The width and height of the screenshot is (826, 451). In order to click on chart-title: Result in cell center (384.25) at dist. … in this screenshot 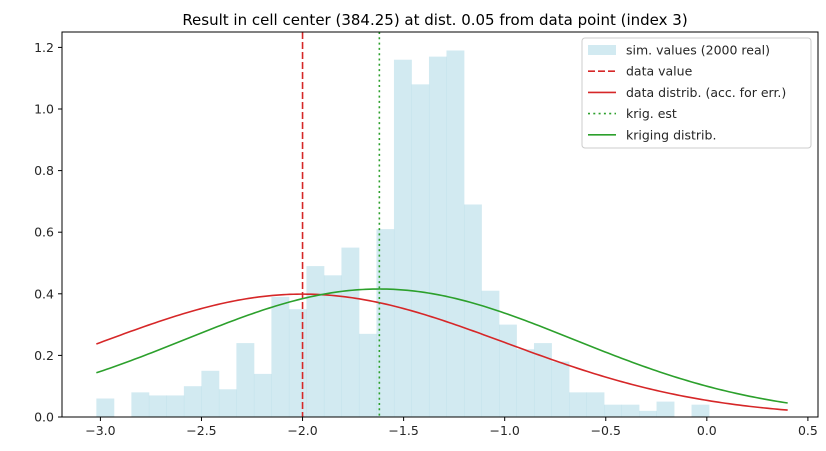, I will do `click(434, 20)`.